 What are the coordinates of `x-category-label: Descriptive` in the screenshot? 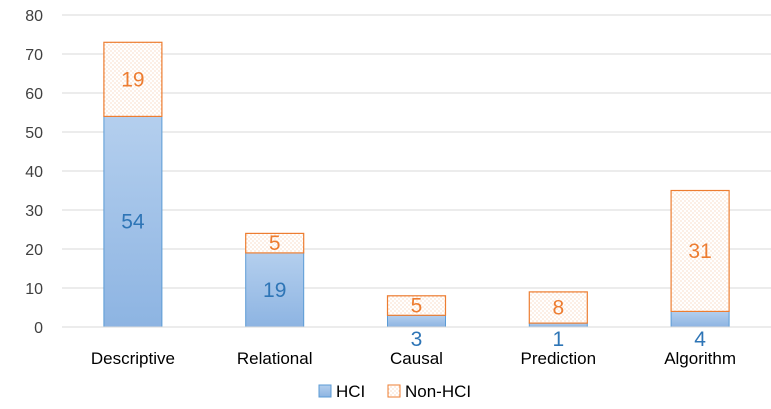 It's located at (133, 358).